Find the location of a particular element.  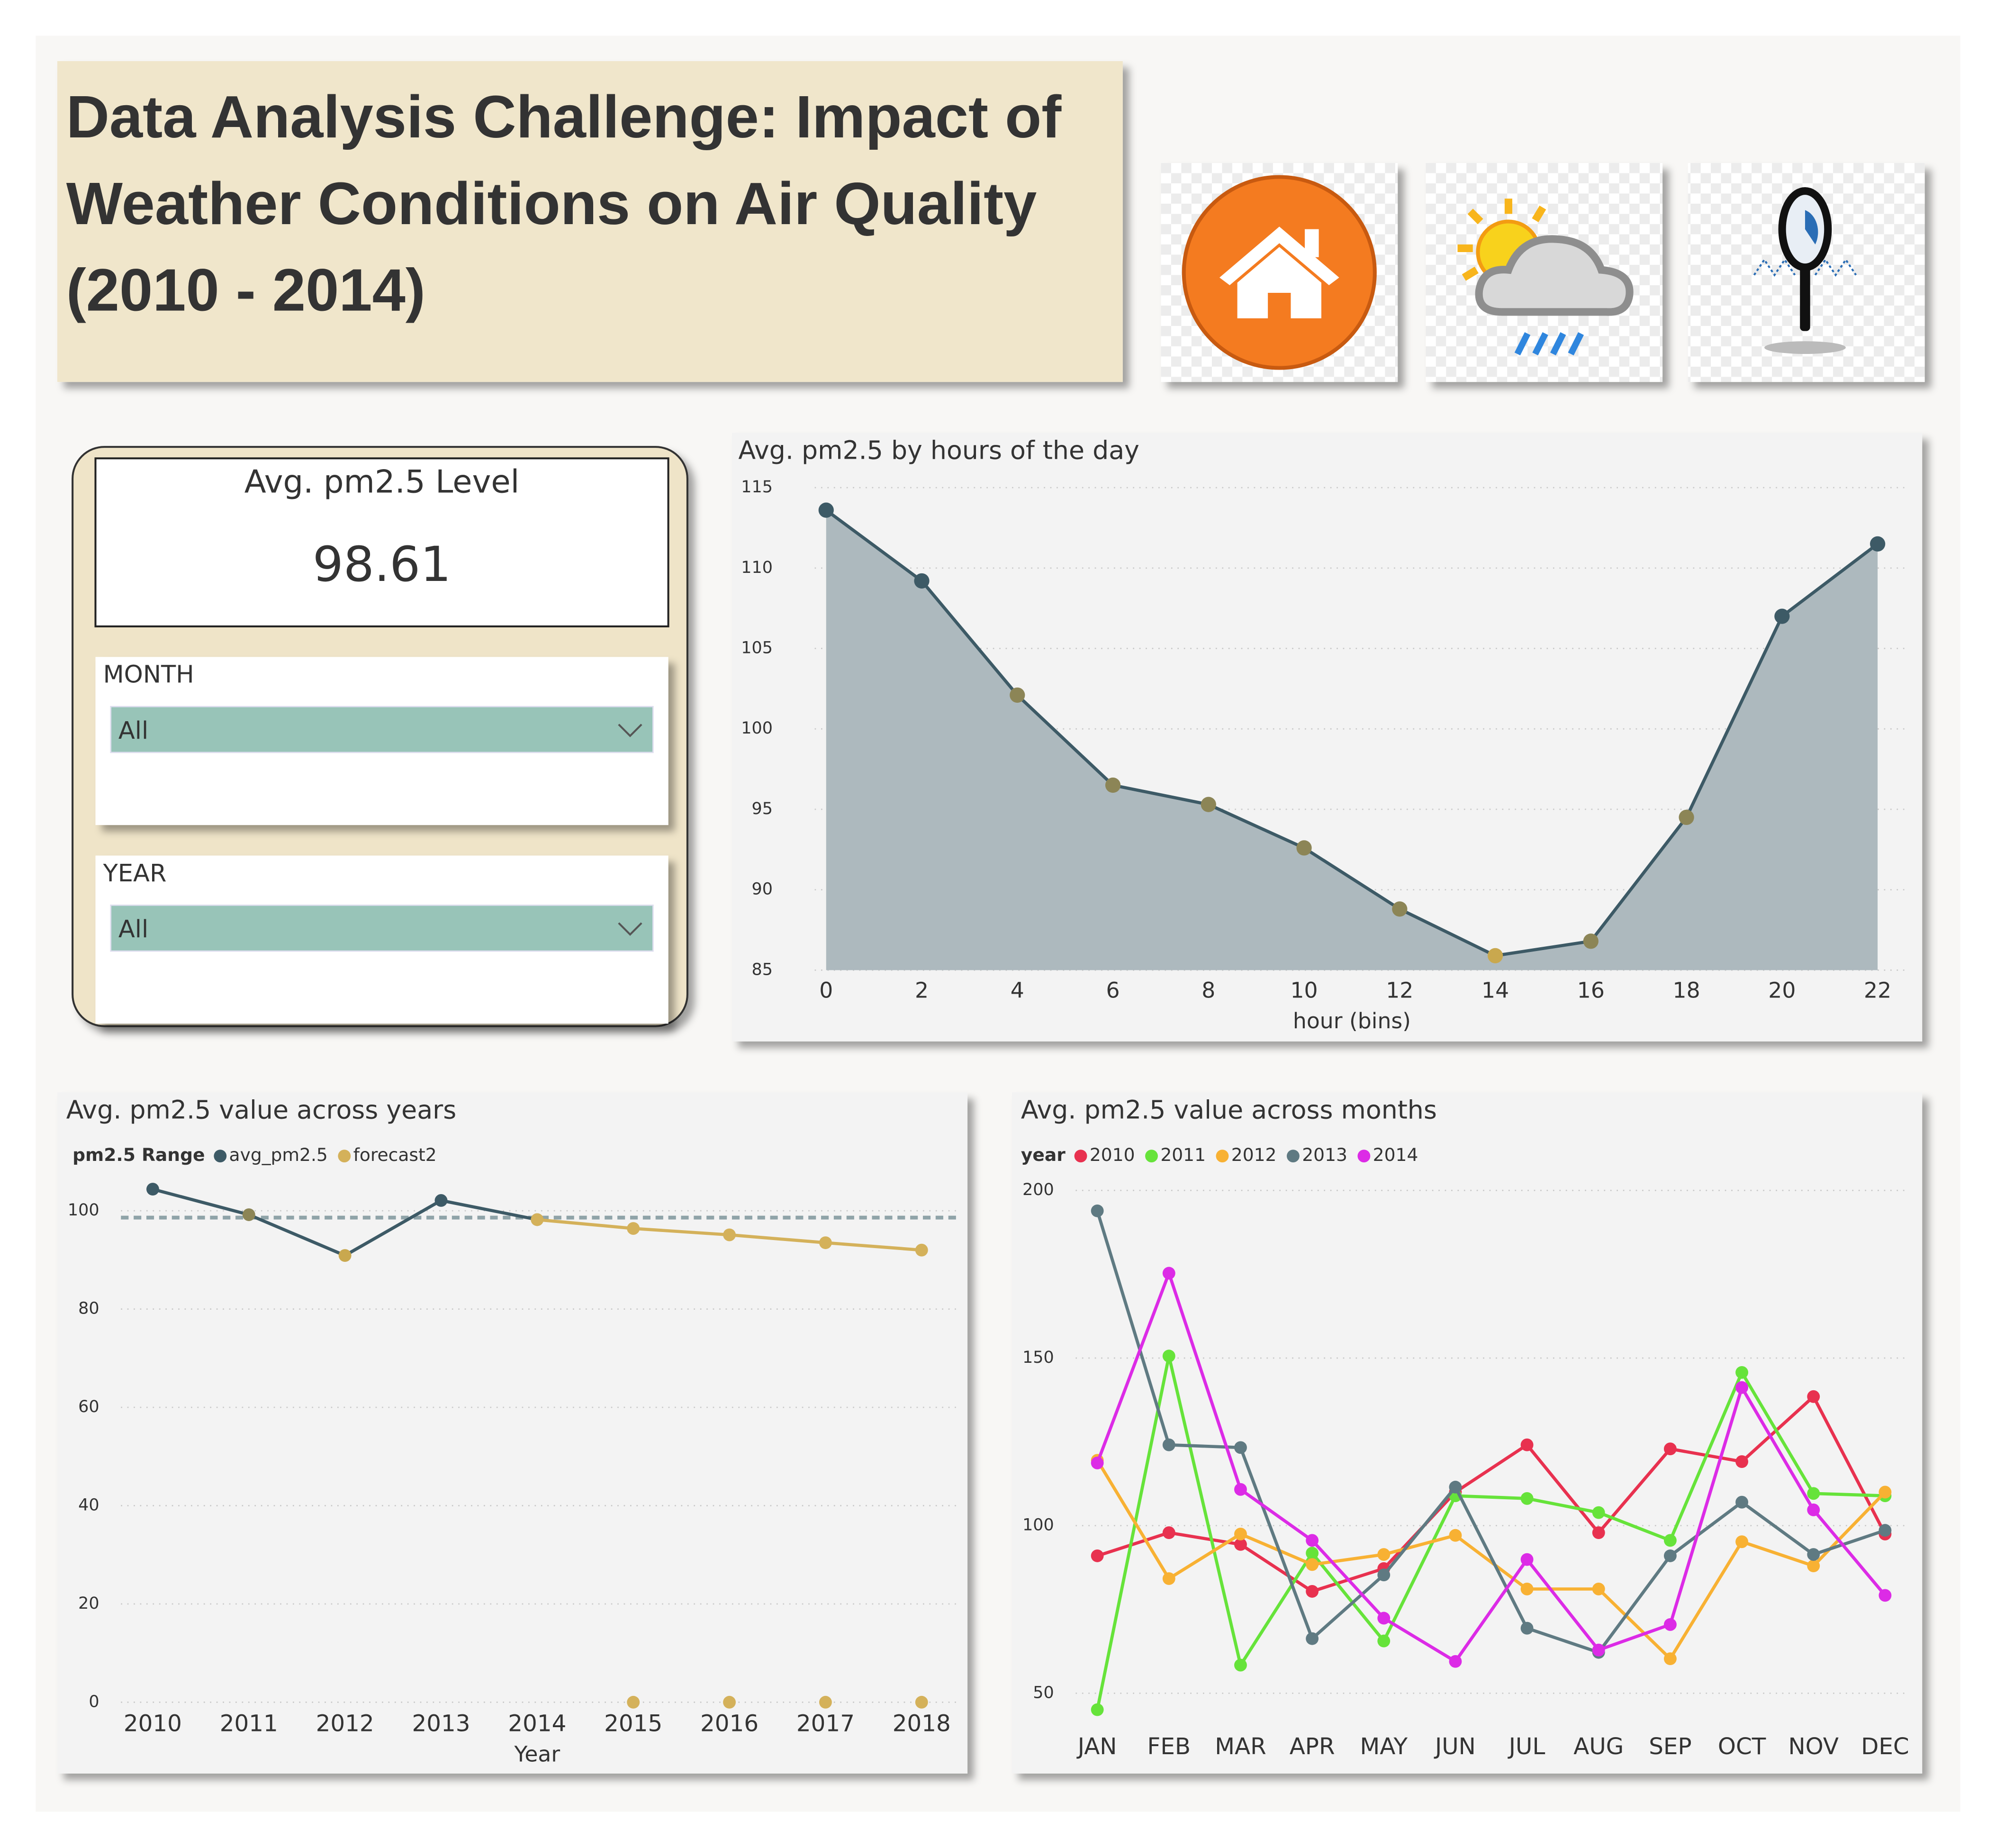

x-tick-label: JUL is located at coordinates (1526, 1746).